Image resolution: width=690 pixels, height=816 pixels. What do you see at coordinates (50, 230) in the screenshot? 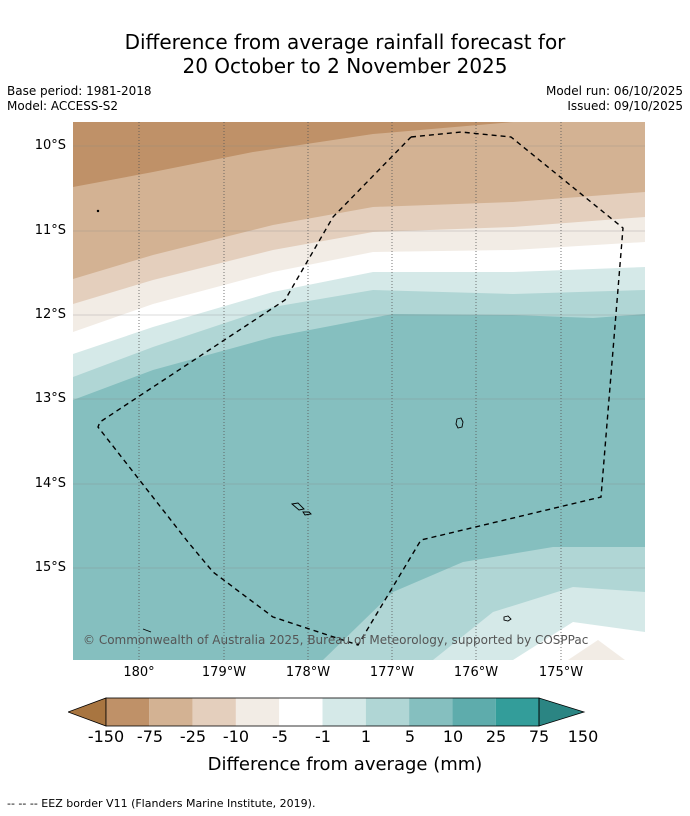
I see `lat-label-11s: 11°S` at bounding box center [50, 230].